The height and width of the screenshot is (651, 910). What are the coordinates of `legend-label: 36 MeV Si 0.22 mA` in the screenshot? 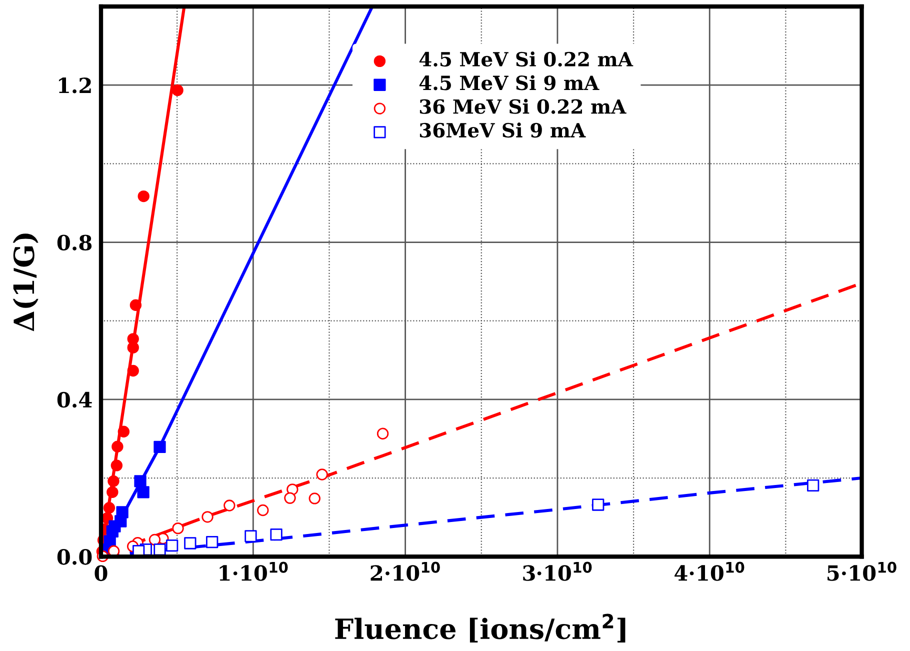 It's located at (523, 106).